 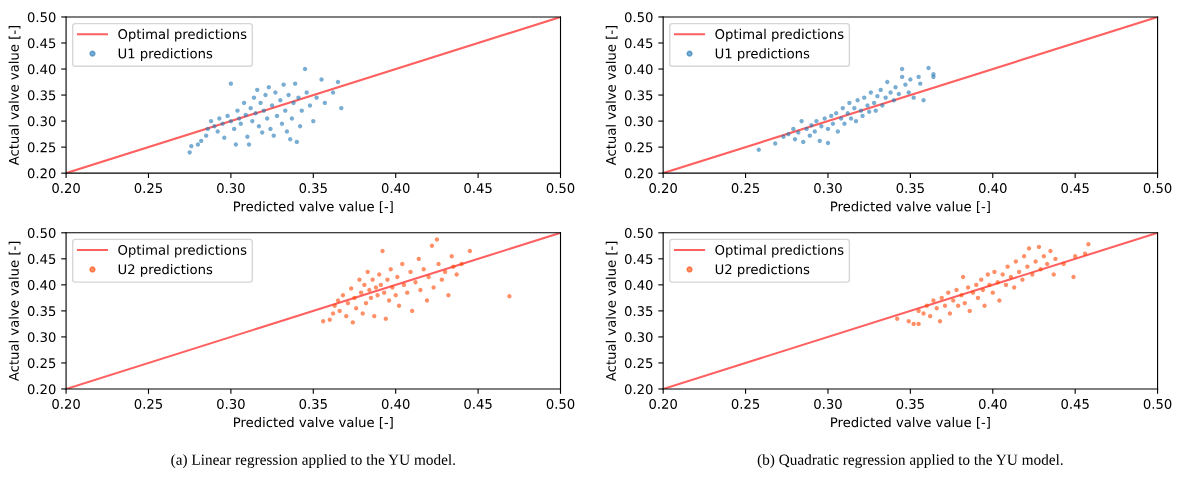 I want to click on legend-label: U1 predictions, so click(x=762, y=54).